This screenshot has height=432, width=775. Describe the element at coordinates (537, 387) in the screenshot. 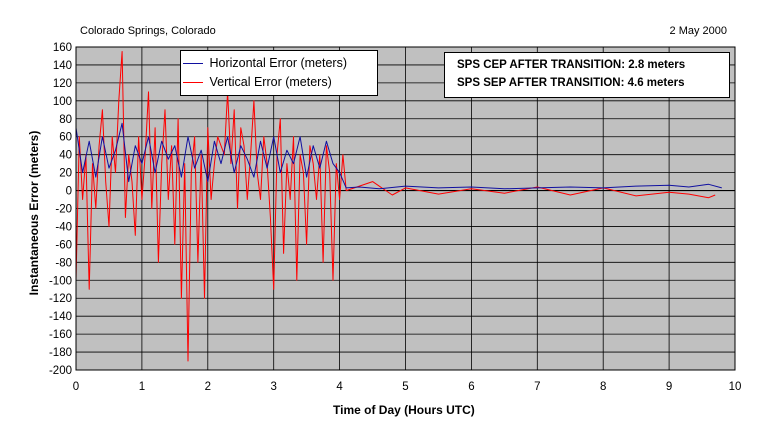

I see `x-tick-label: 7` at that location.